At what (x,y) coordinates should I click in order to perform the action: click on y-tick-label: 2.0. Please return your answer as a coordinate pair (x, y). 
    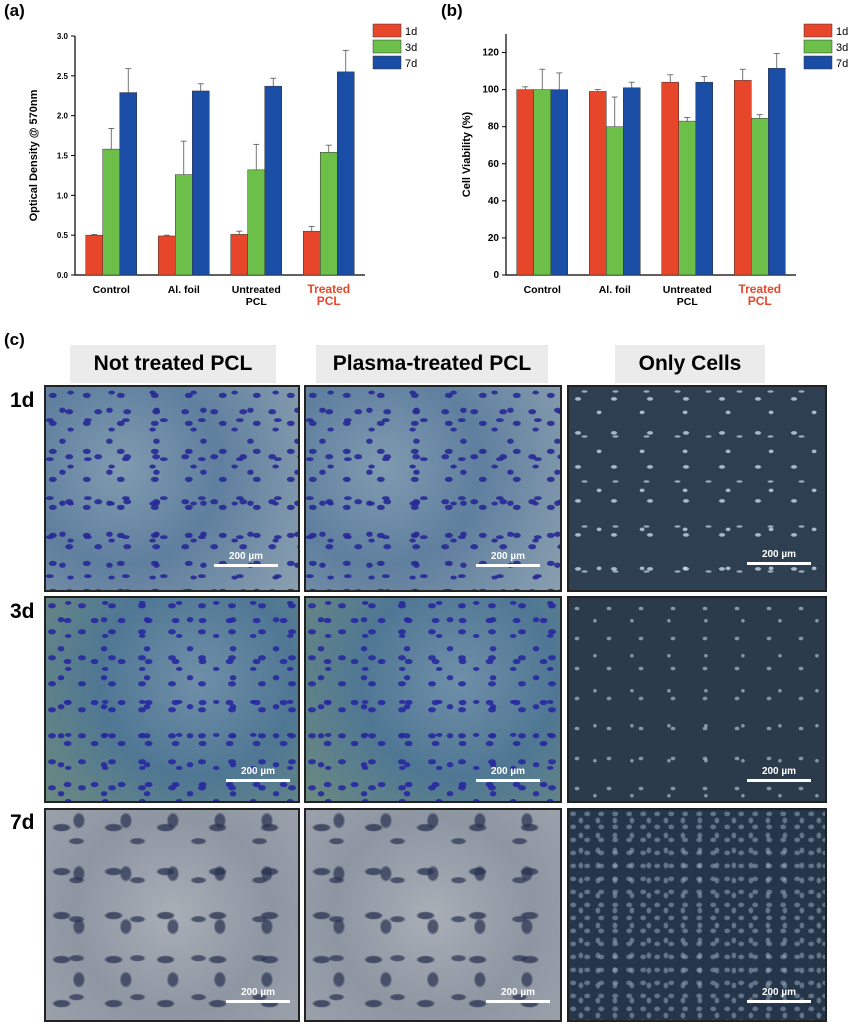
    Looking at the image, I should click on (63, 116).